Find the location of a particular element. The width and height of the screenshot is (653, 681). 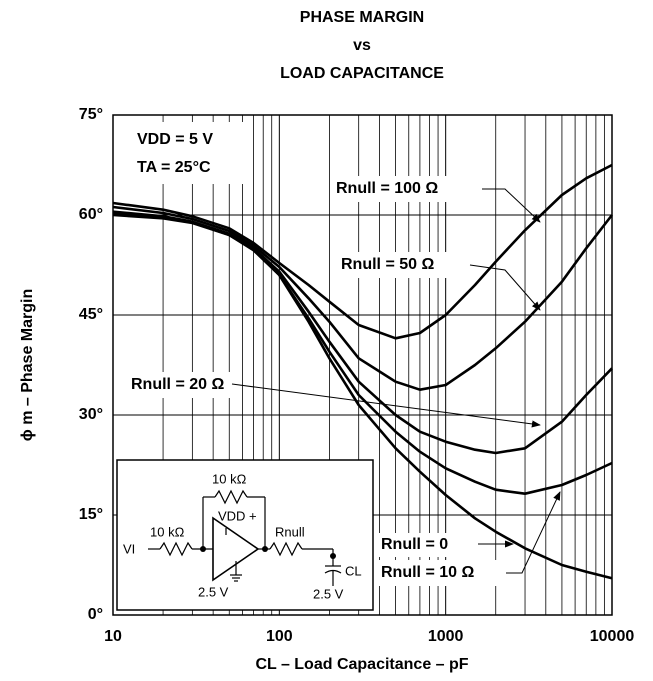

x-tick-label: 100 is located at coordinates (279, 636).